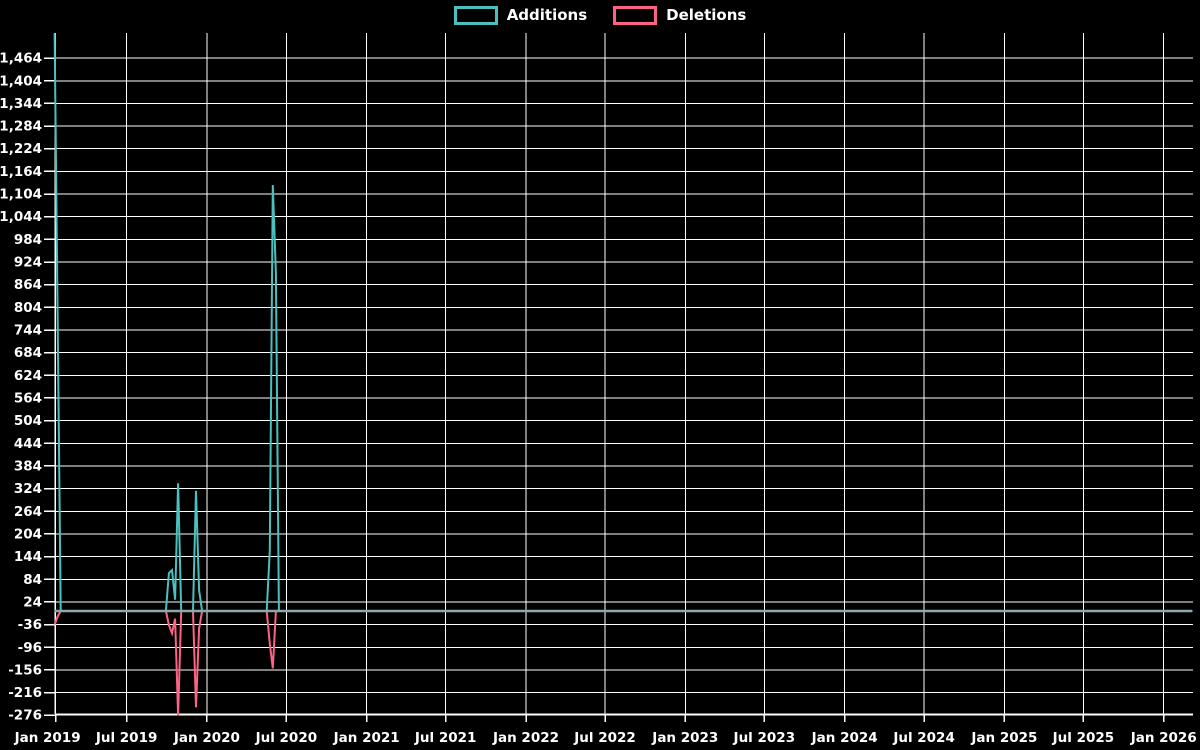 This screenshot has height=750, width=1200. Describe the element at coordinates (286, 738) in the screenshot. I see `x-tick-label: Jul 2020` at that location.